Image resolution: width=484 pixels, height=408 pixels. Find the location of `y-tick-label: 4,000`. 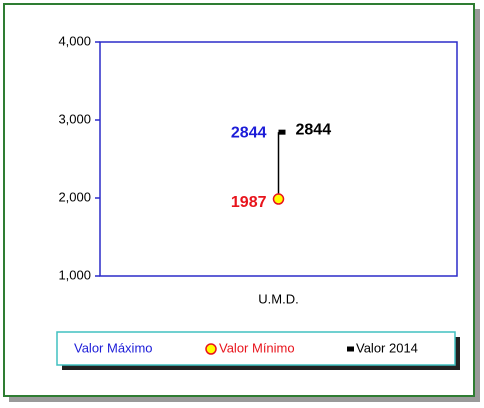

y-tick-label: 4,000 is located at coordinates (74, 40).